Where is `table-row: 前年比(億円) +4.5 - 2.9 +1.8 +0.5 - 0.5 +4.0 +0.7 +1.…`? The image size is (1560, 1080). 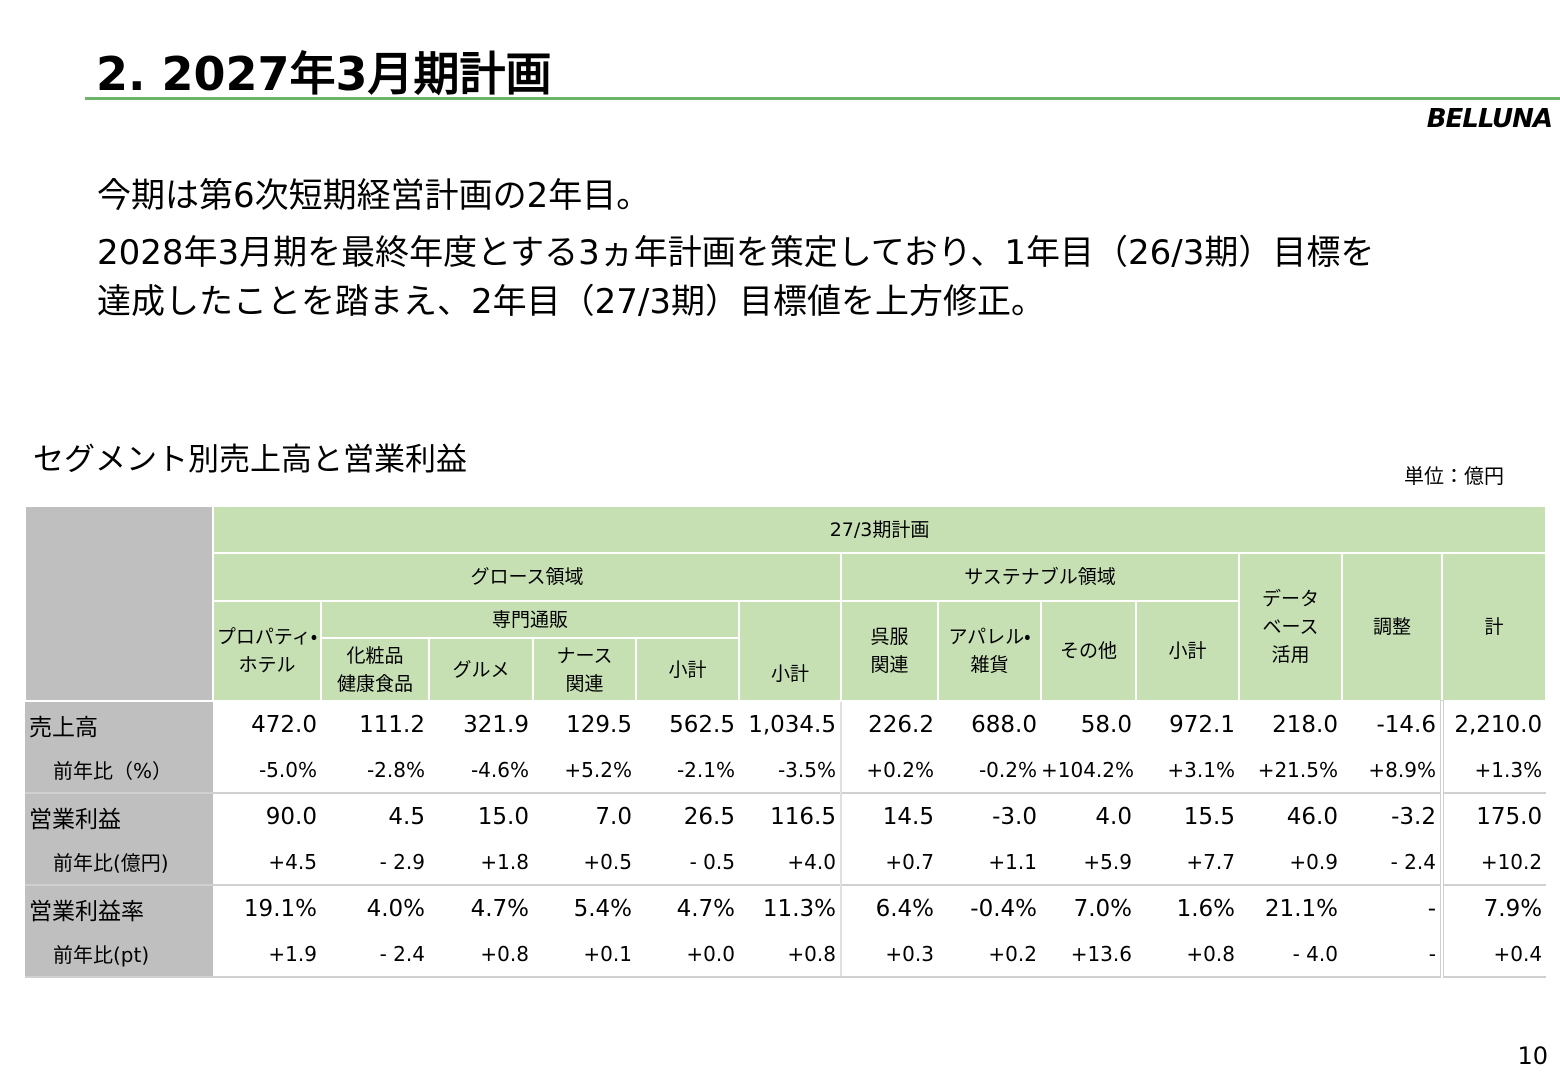 table-row: 前年比(億円) +4.5 - 2.9 +1.8 +0.5 - 0.5 +4.0 +0.7 +1.… is located at coordinates (786, 862).